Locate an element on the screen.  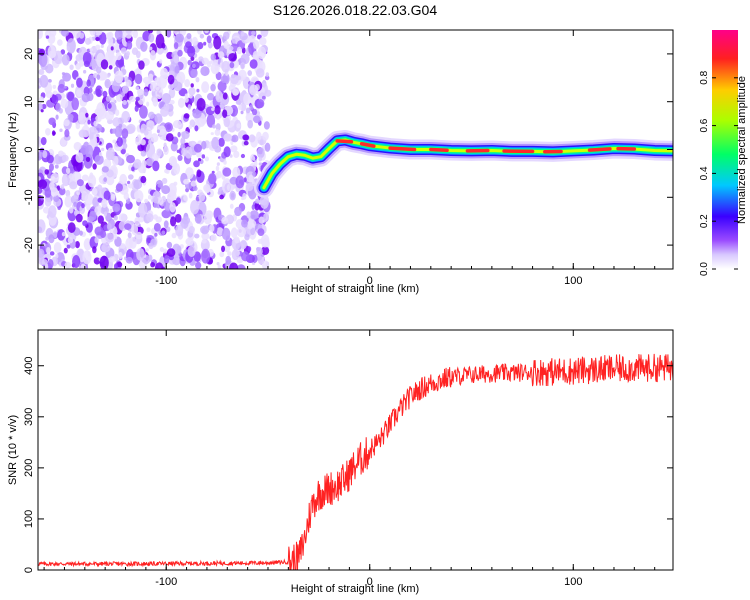
bottom-x-tick-label: -100 is located at coordinates (166, 582).